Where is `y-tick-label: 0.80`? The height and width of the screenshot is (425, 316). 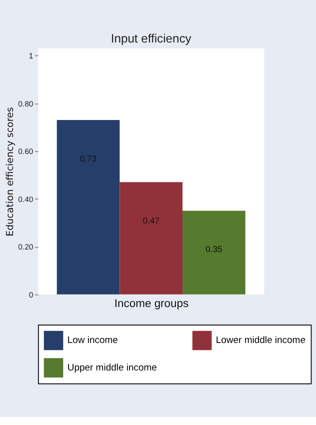 y-tick-label: 0.80 is located at coordinates (26, 103).